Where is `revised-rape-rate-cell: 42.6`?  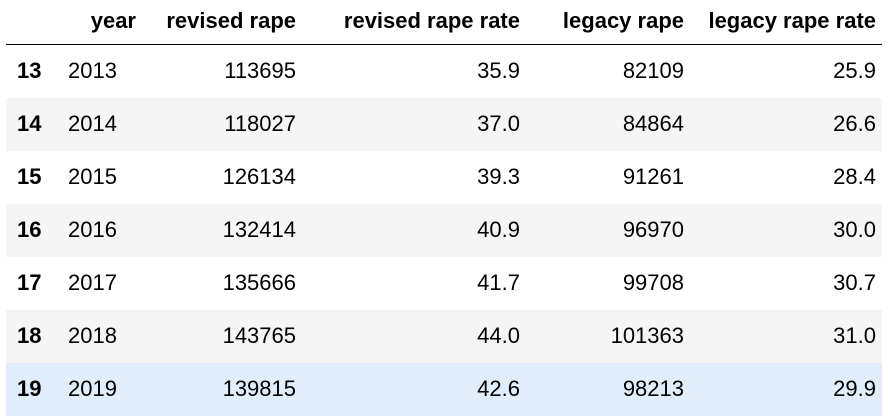 revised-rape-rate-cell: 42.6 is located at coordinates (498, 388).